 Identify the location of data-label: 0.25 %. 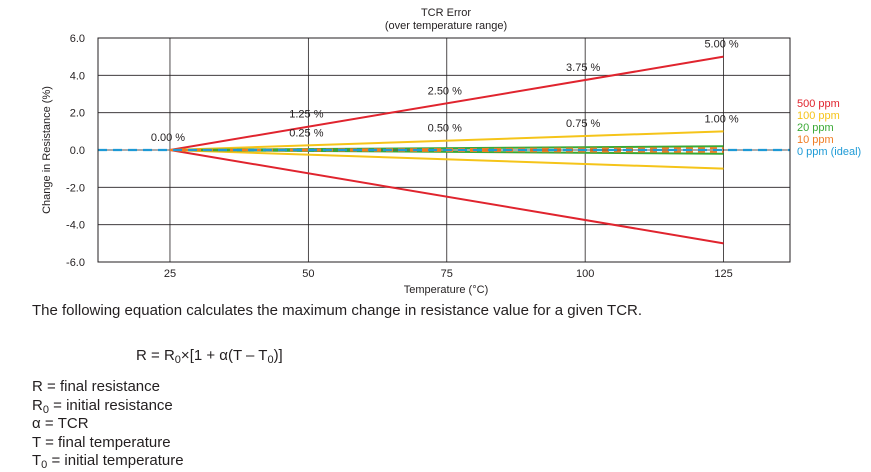
(306, 133).